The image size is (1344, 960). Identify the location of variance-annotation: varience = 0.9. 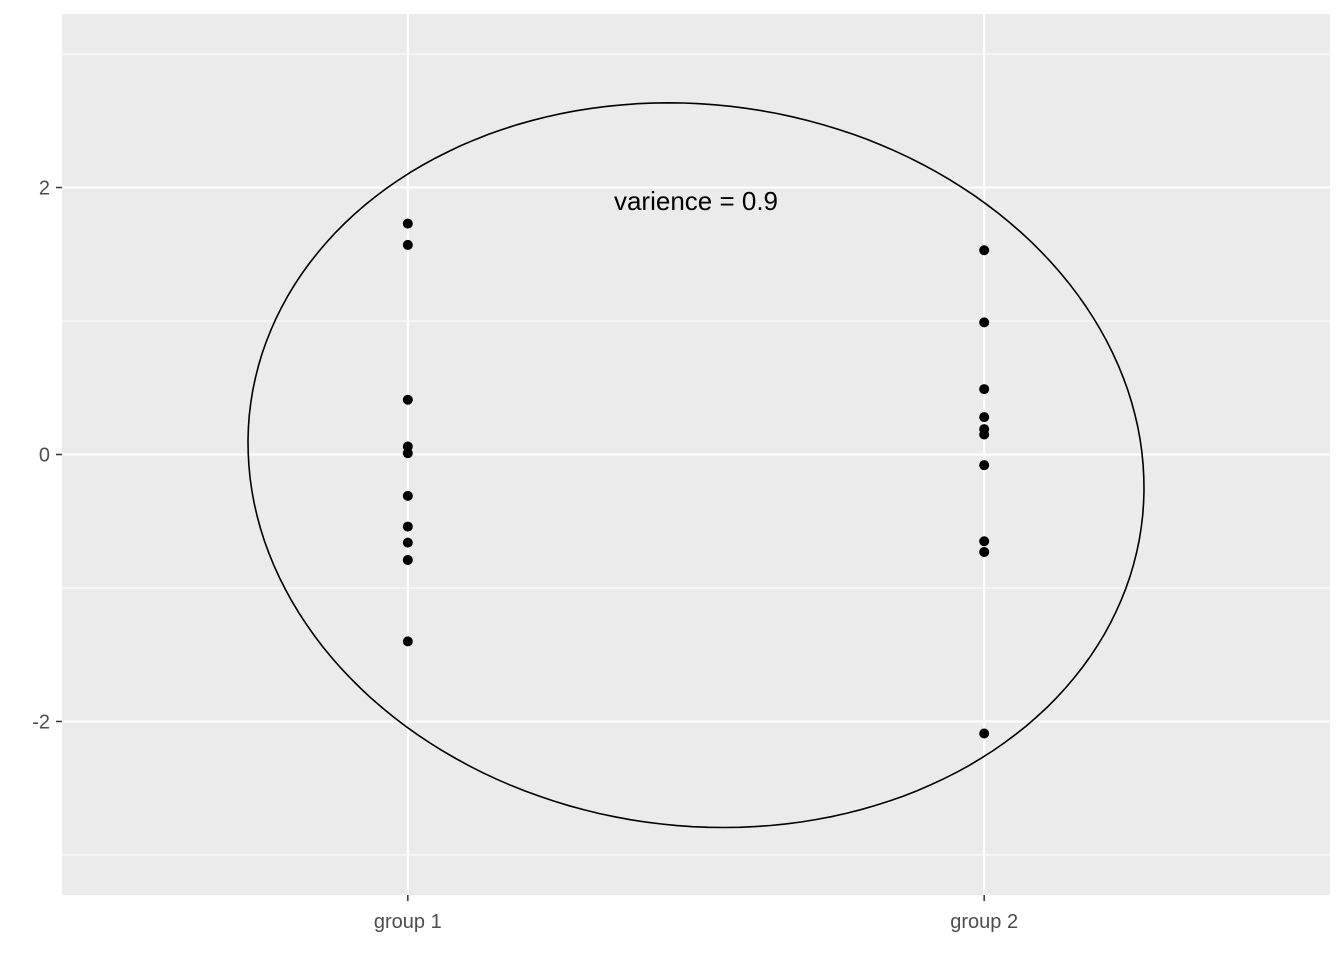
(696, 201).